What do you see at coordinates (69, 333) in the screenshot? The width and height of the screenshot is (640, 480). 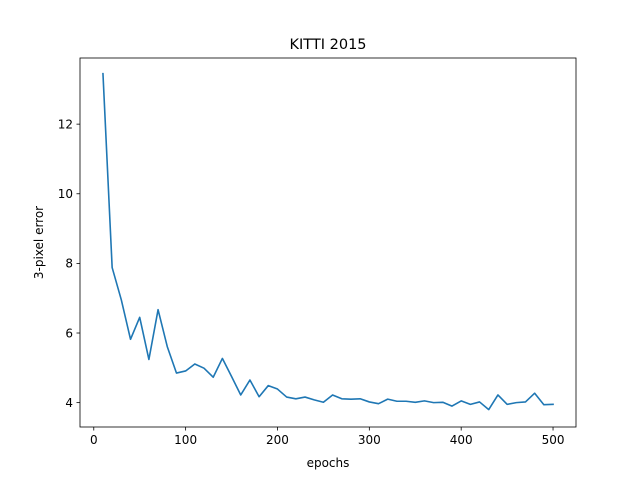 I see `y-tick-label: 6` at bounding box center [69, 333].